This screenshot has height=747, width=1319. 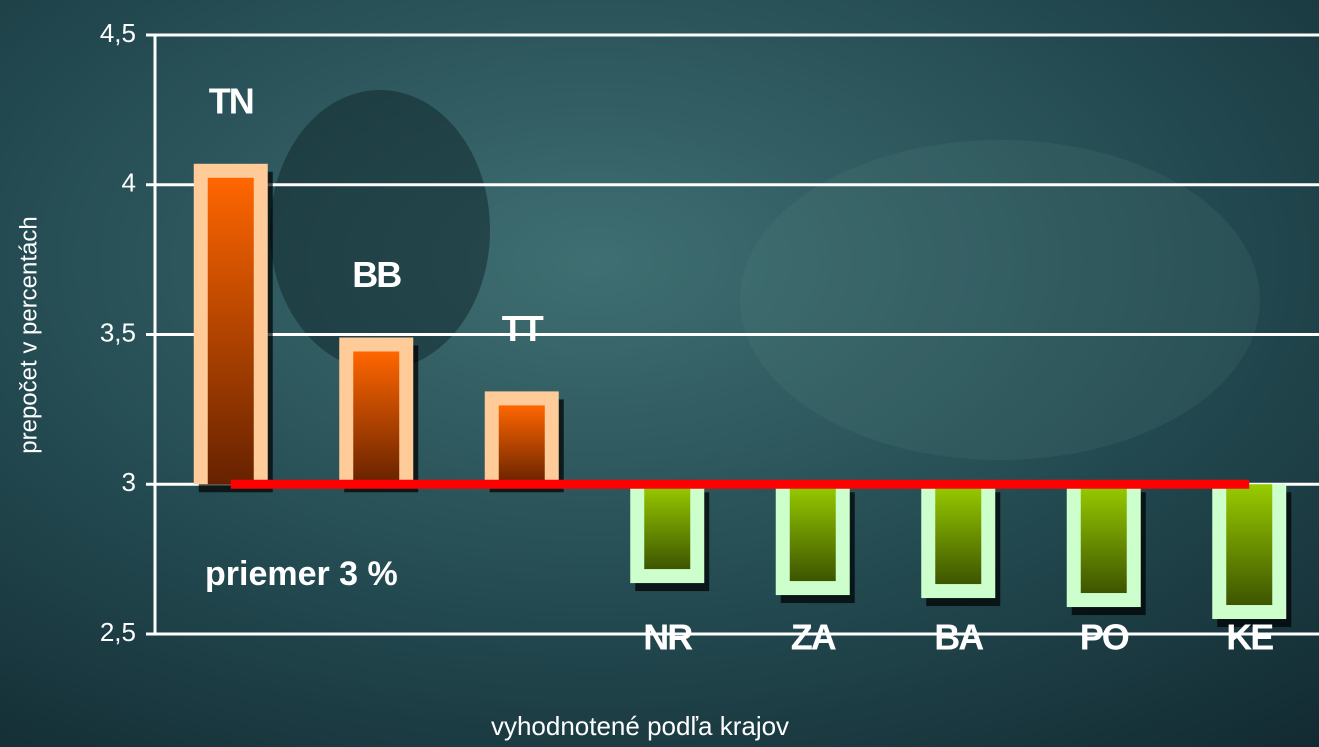 What do you see at coordinates (118, 332) in the screenshot?
I see `y-tick-label: 3,5` at bounding box center [118, 332].